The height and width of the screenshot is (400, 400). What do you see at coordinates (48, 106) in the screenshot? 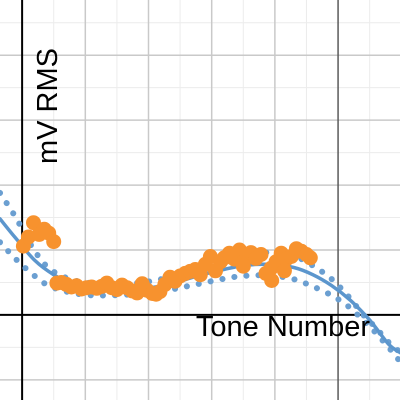
I see `y-axis-label: mV RMS` at bounding box center [48, 106].